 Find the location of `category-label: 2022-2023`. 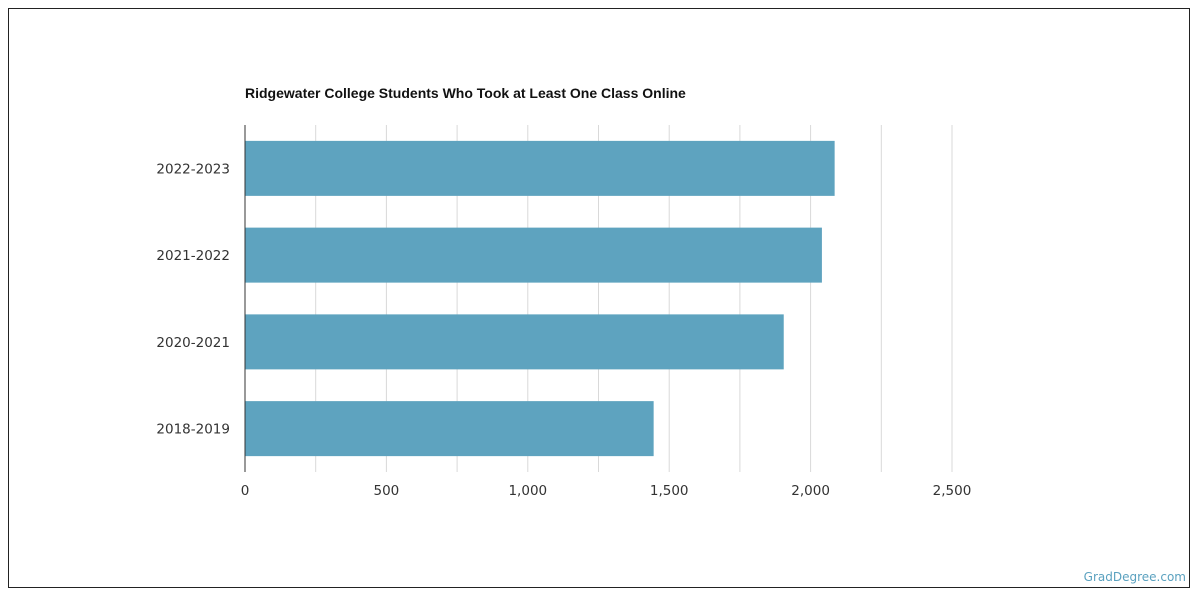

category-label: 2022-2023 is located at coordinates (193, 169).